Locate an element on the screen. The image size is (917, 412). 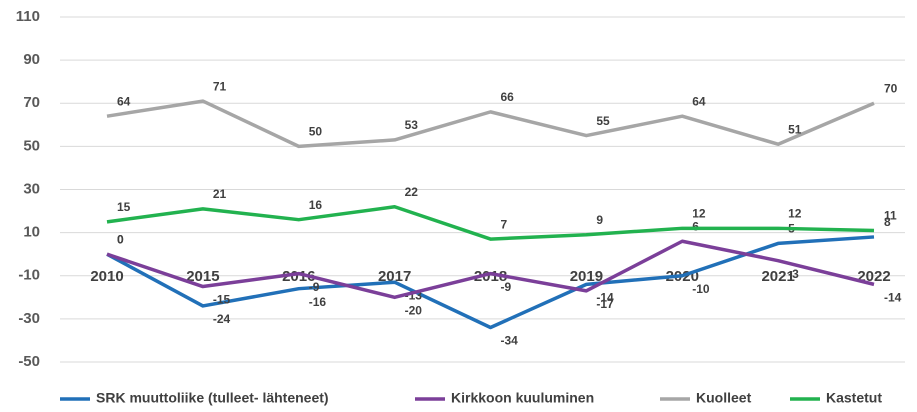
y-tick-label: 110 is located at coordinates (28, 16).